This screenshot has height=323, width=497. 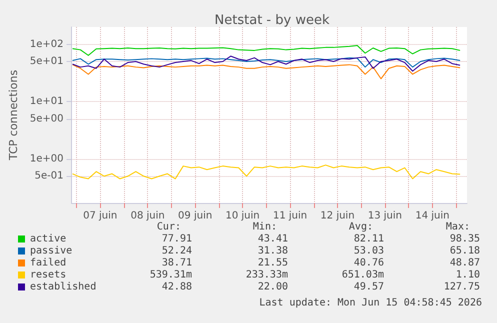 I want to click on x-tick-label: 10 juin, so click(x=242, y=216).